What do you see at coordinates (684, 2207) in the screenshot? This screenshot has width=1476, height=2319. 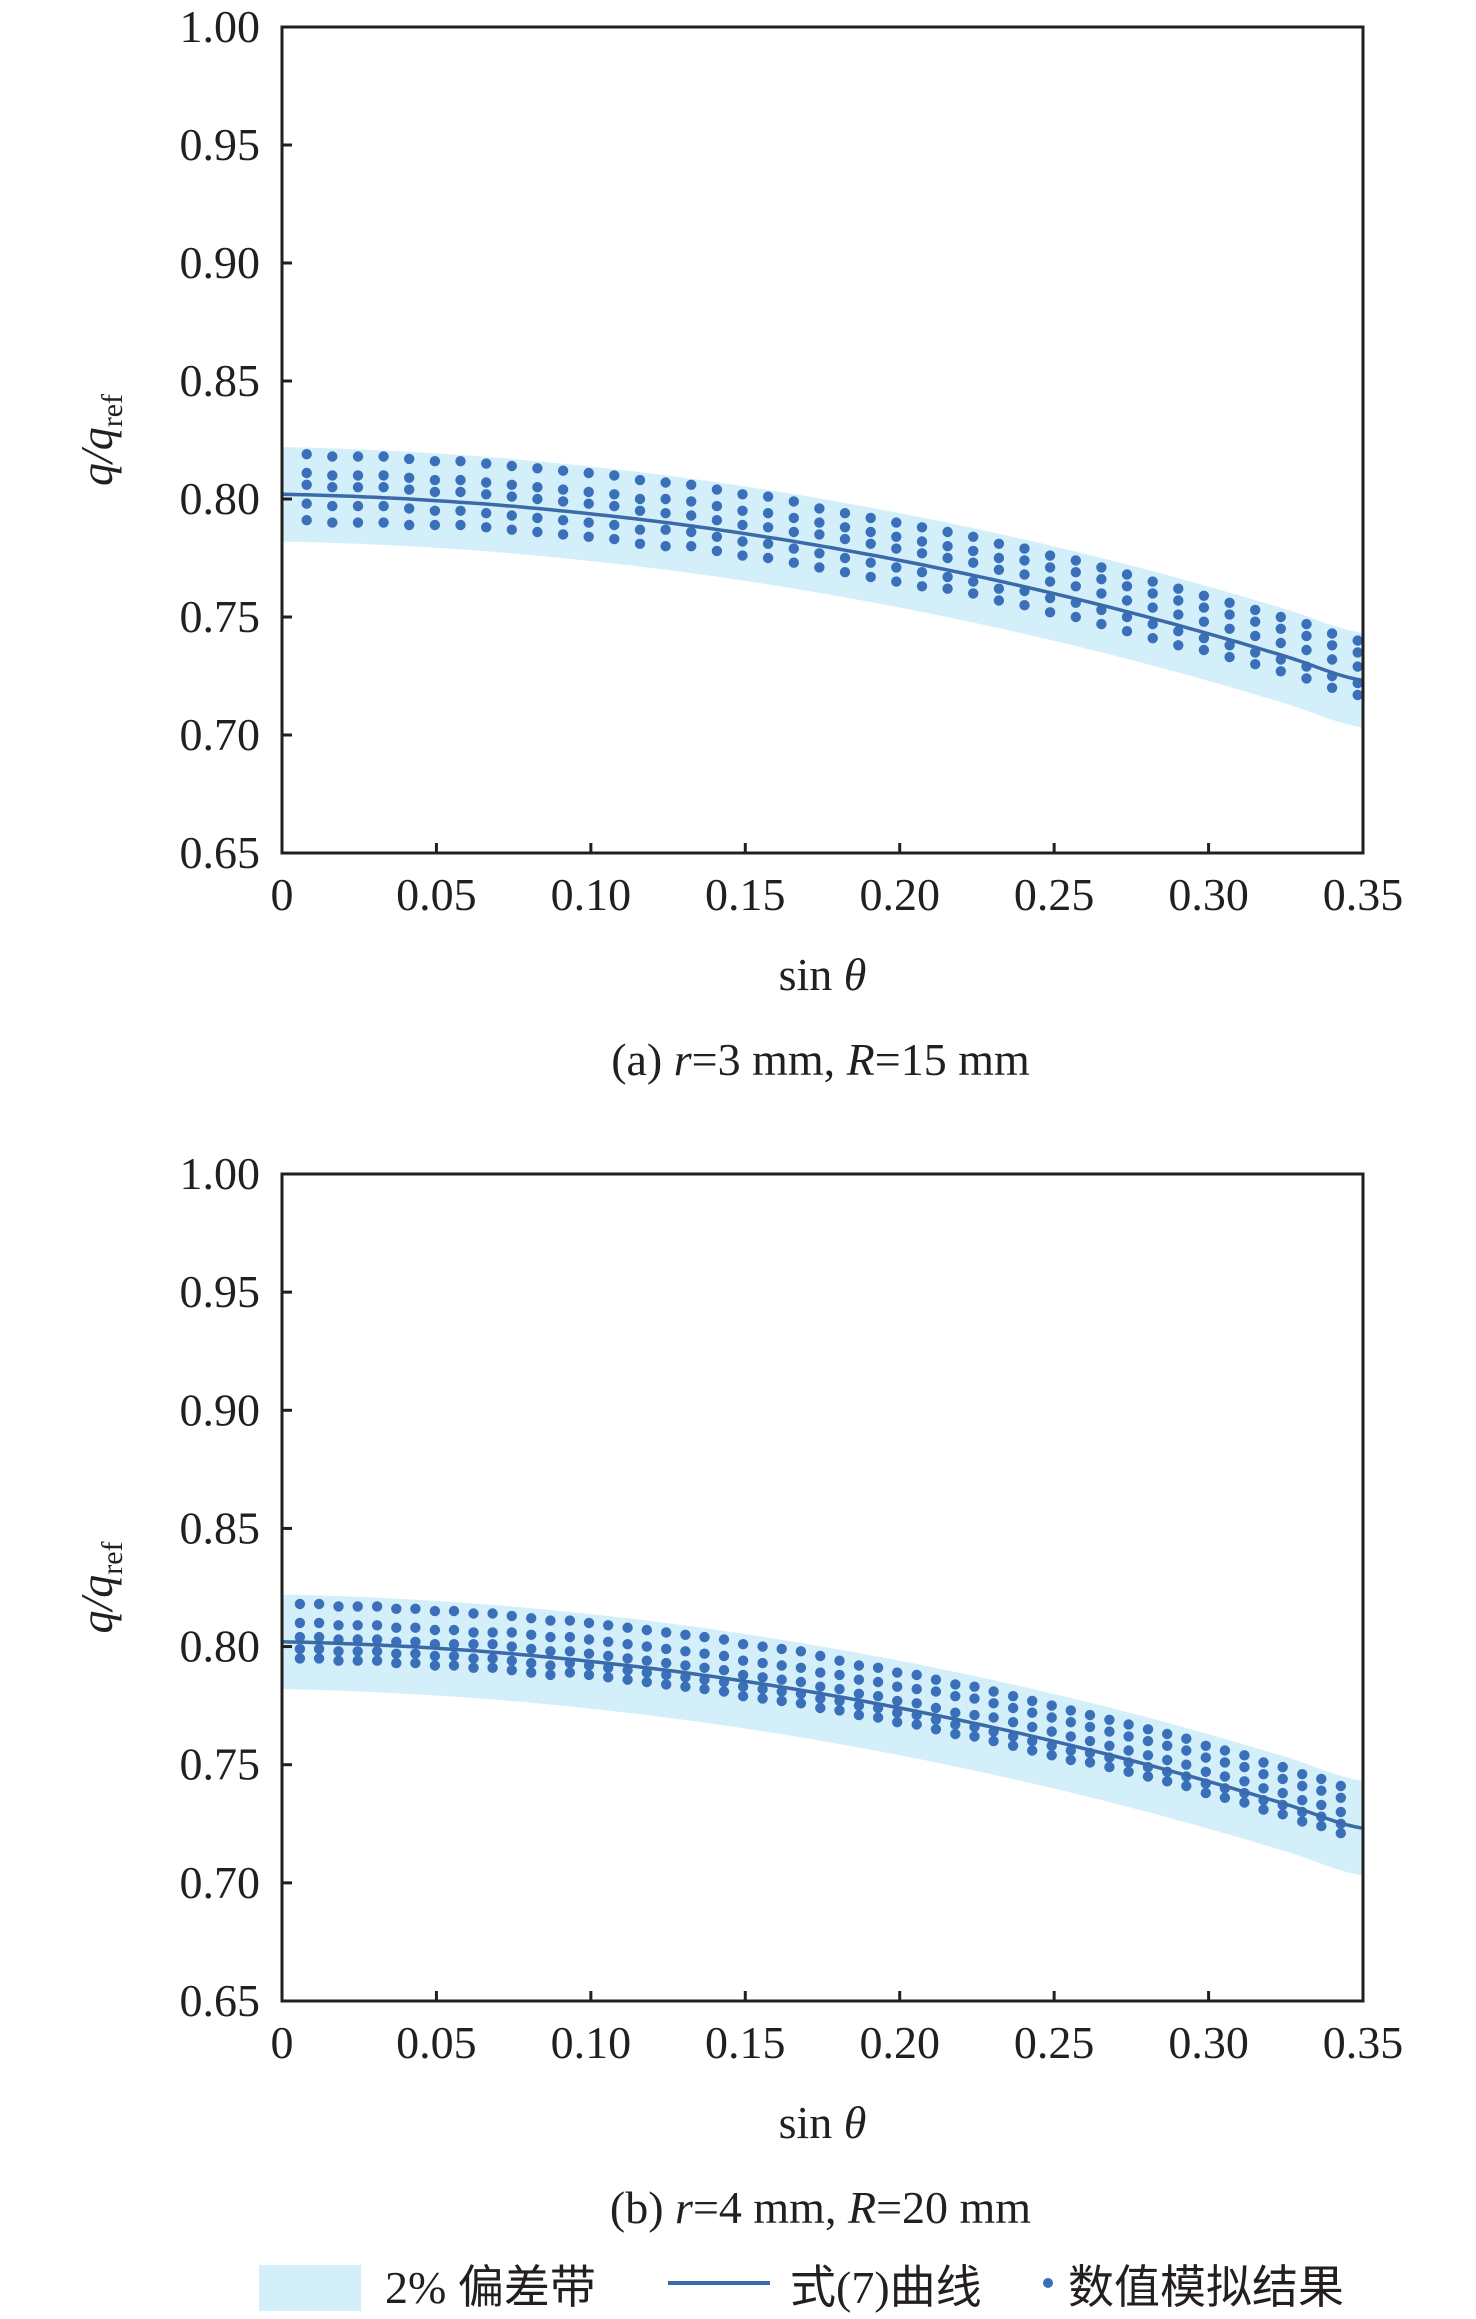 I see `caption-r-symbol: r` at bounding box center [684, 2207].